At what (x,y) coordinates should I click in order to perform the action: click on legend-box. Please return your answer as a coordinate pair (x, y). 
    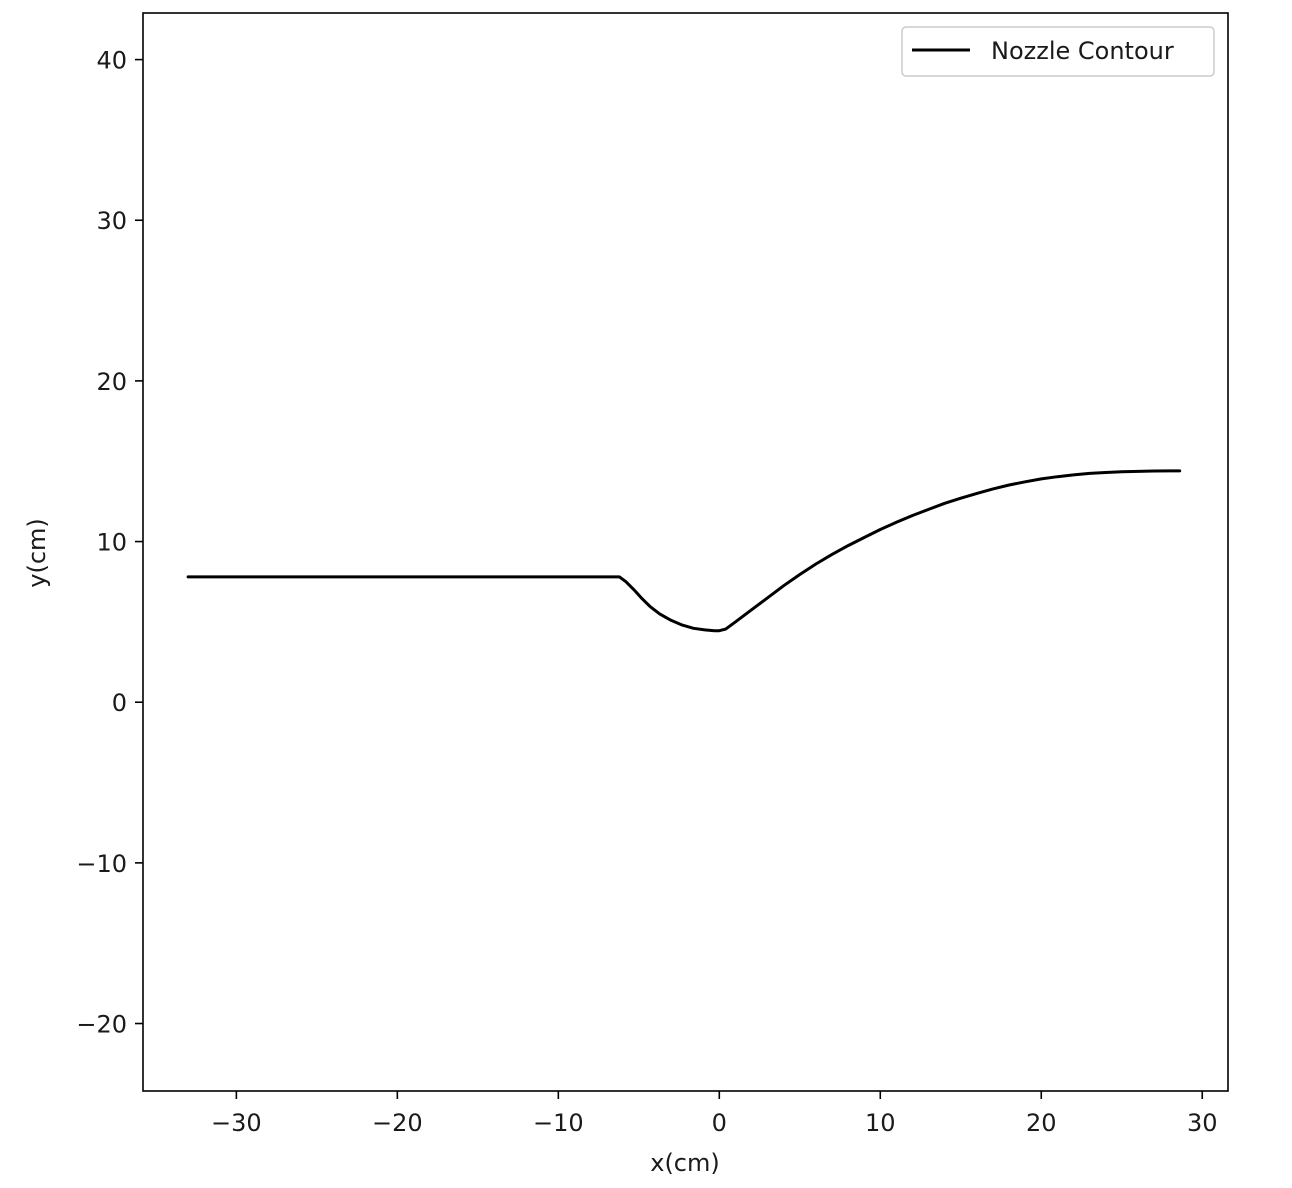
    Looking at the image, I should click on (1058, 51).